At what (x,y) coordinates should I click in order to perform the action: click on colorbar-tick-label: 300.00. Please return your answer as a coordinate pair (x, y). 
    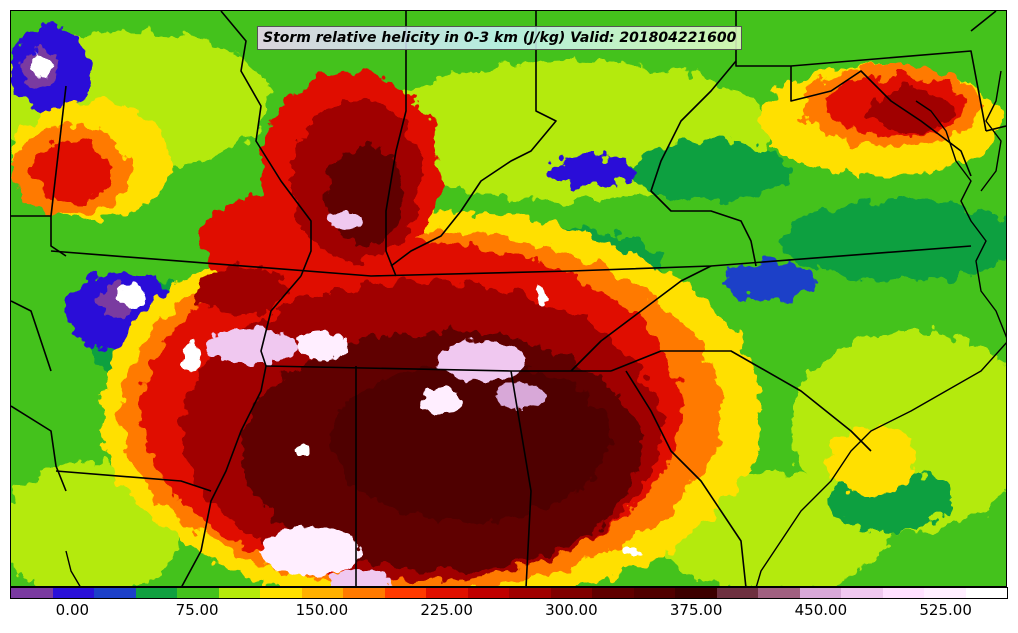
    Looking at the image, I should click on (571, 610).